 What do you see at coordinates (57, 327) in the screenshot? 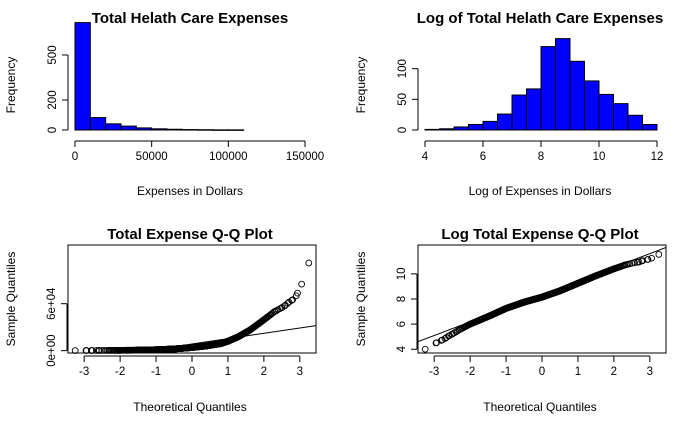
I see `y-axis: 0e+00 6e+04` at bounding box center [57, 327].